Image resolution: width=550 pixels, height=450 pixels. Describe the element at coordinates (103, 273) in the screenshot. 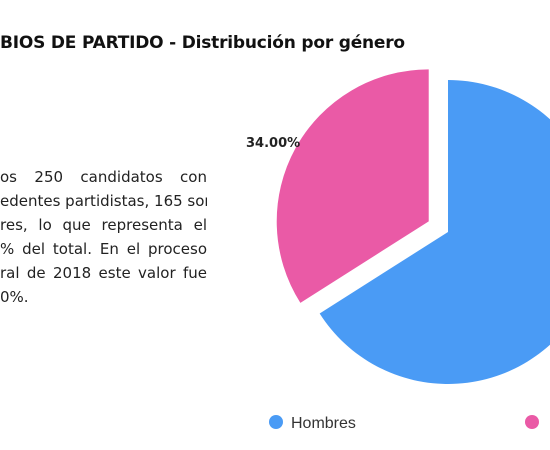

I see `description-line: ral de 2018 este valor fue` at that location.